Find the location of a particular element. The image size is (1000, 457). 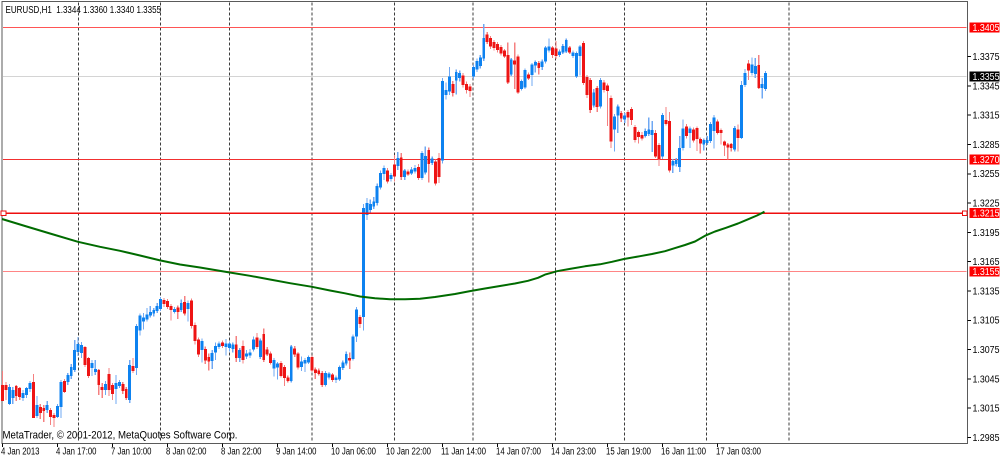

svg-text: 1.3135 is located at coordinates (986, 291).